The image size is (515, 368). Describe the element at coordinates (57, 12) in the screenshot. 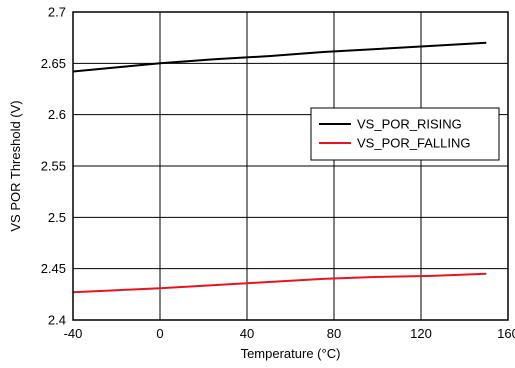

I see `y-tick-label: 2.7` at that location.